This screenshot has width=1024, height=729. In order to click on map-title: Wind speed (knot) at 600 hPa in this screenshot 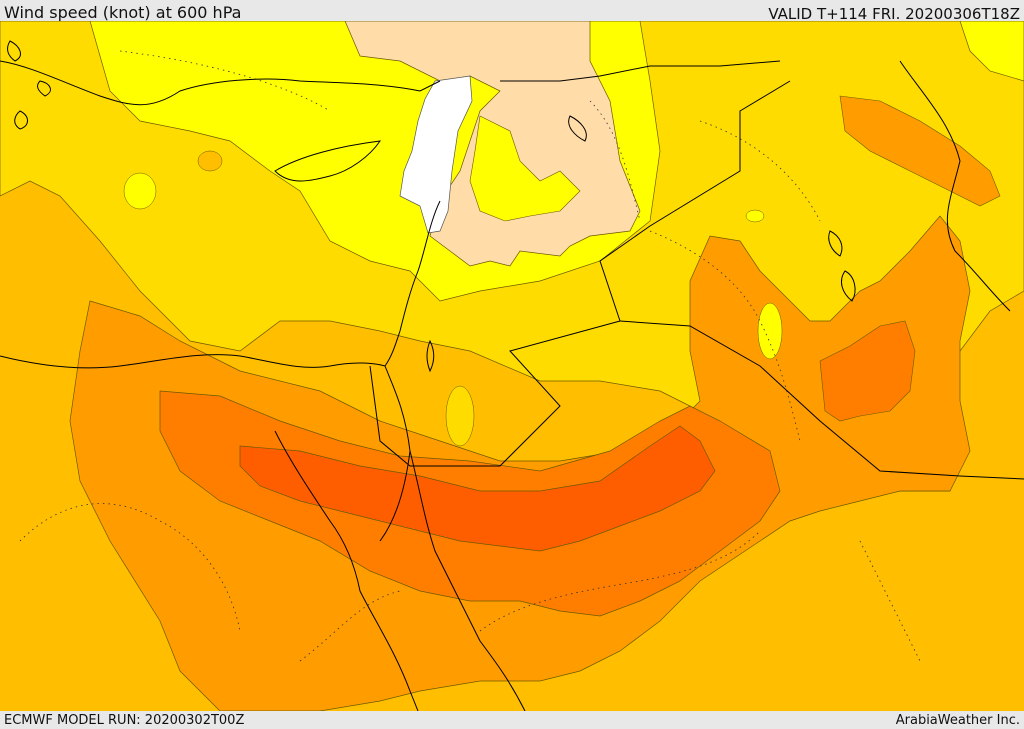, I will do `click(123, 12)`.